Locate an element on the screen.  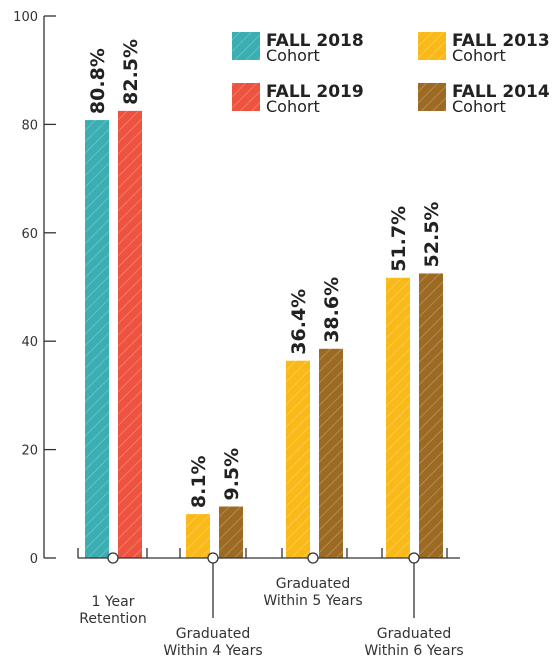
y-tick-label: 20 is located at coordinates (29, 451).